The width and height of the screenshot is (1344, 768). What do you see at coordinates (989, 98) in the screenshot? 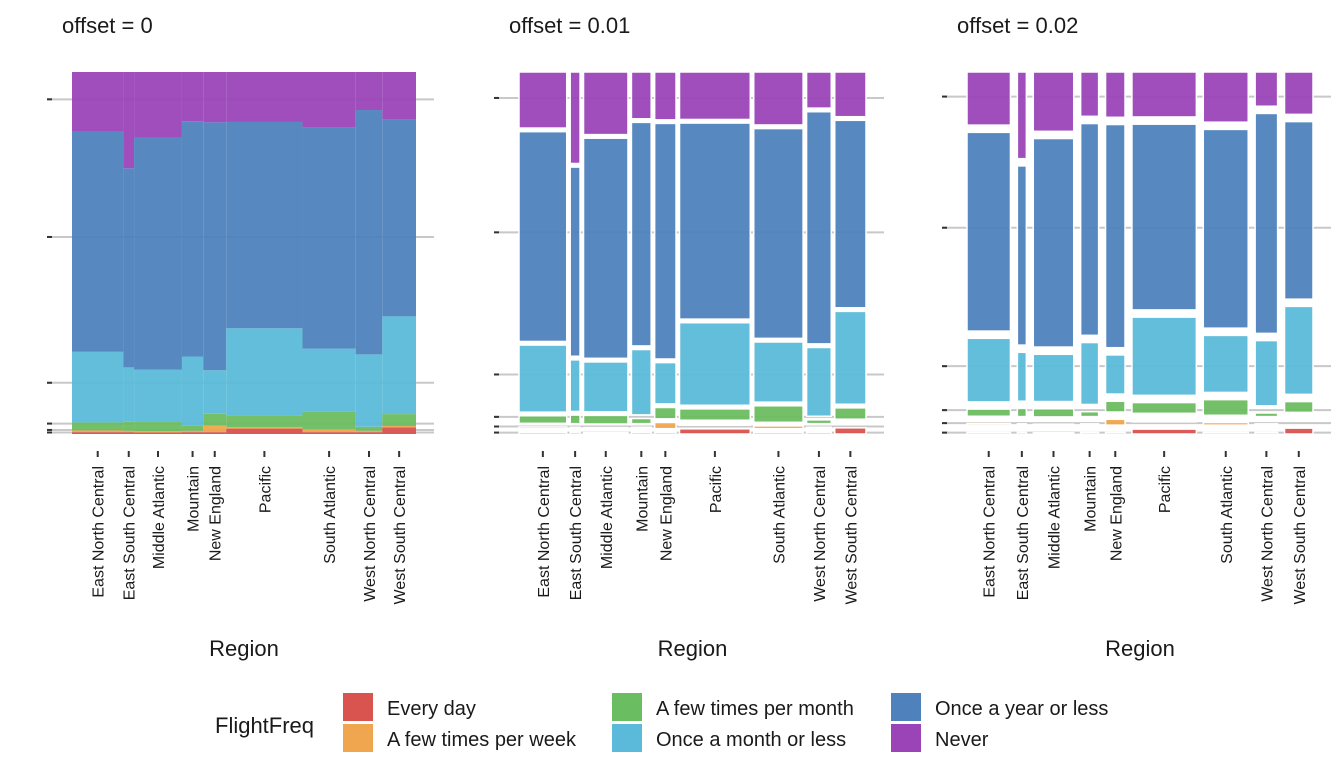
I see `tile-east-north-central-never` at bounding box center [989, 98].